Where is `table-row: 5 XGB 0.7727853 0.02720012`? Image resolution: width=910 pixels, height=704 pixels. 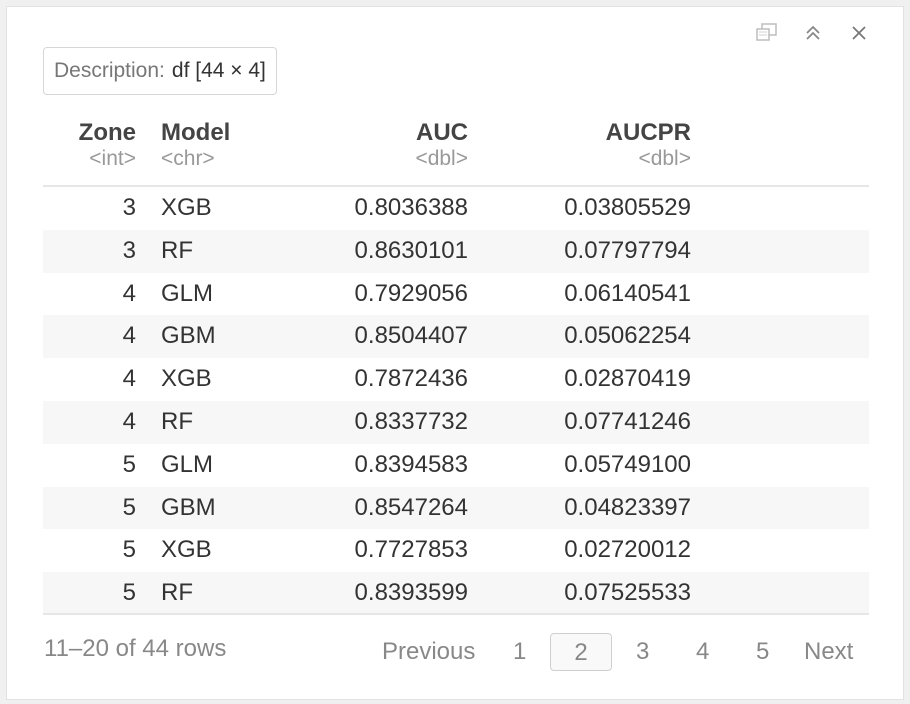
table-row: 5 XGB 0.7727853 0.02720012 is located at coordinates (456, 550).